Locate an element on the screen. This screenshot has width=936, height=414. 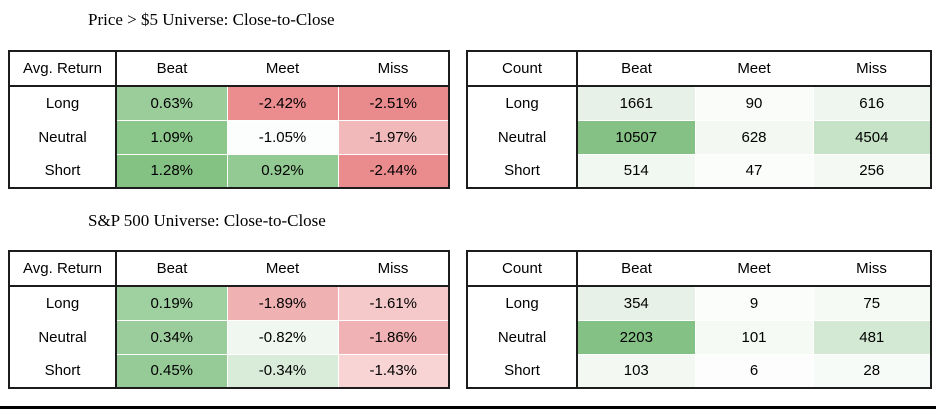
heatmap-cell: -1.97% is located at coordinates (393, 137).